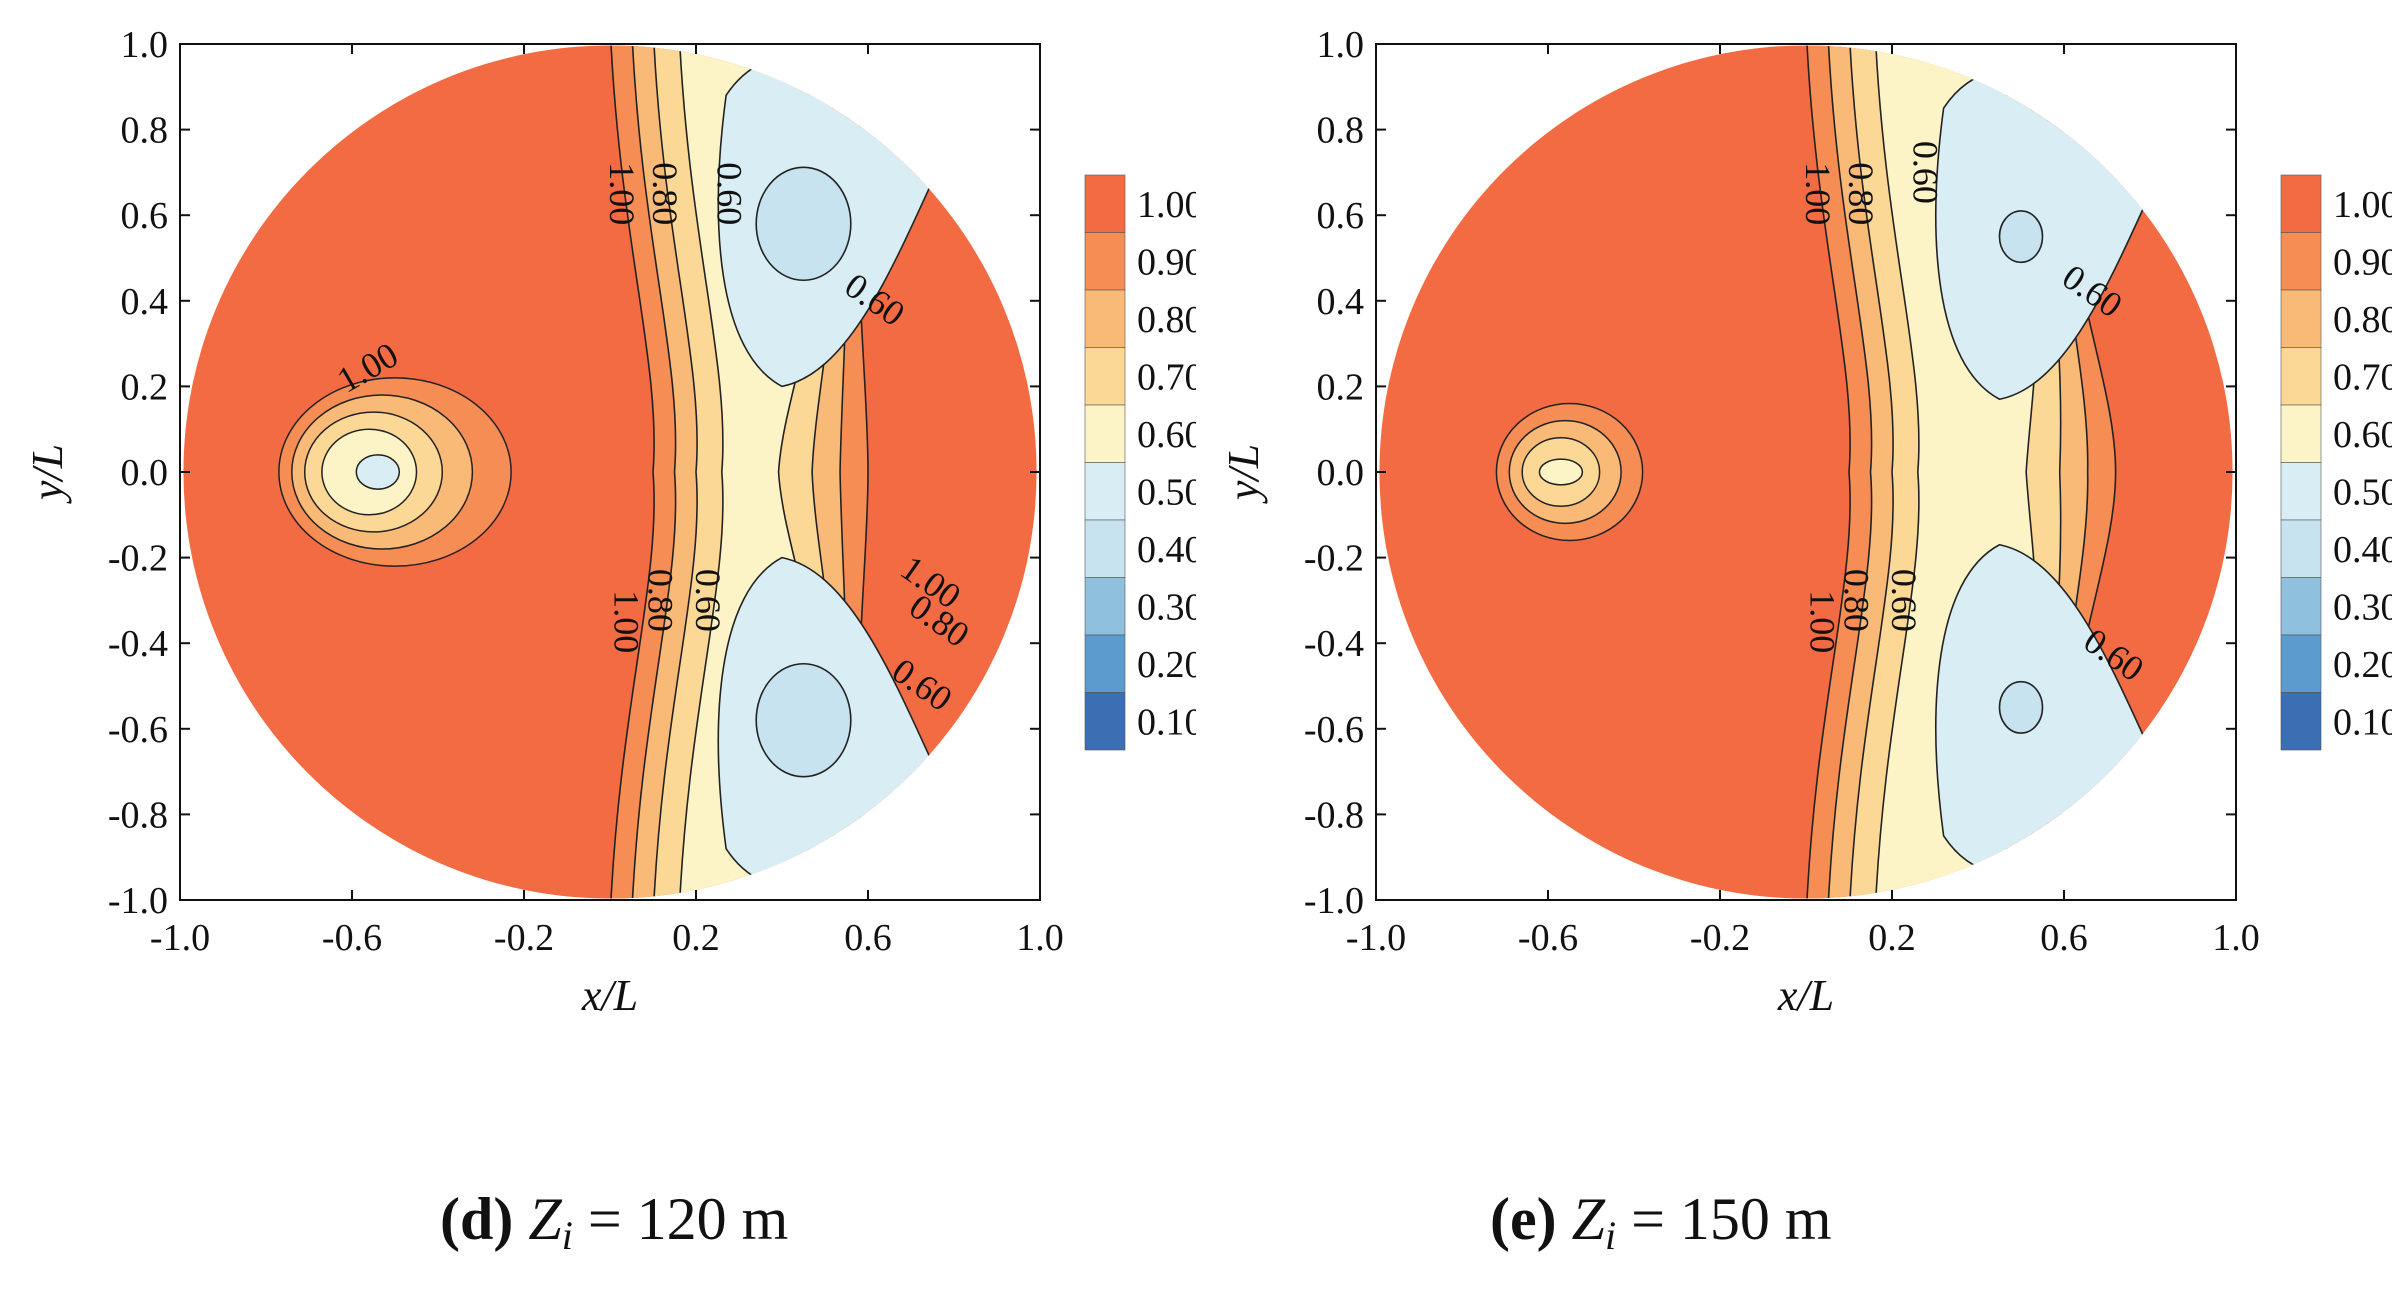 The width and height of the screenshot is (2392, 1296). I want to click on contour-ring-0.60, so click(1561, 472).